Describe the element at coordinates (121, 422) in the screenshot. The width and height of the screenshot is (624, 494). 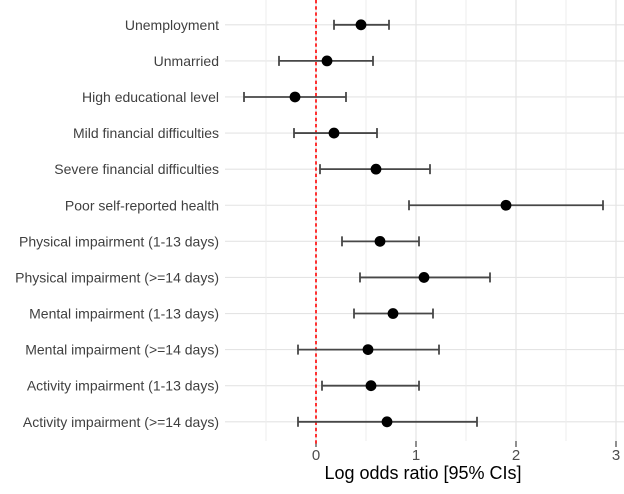
I see `y-axis-category-label: Activity impairment (>=14 days)` at that location.